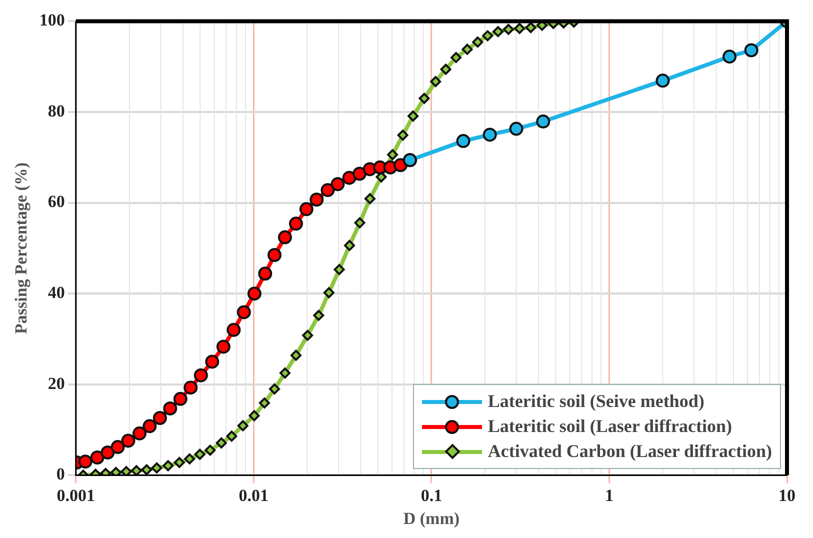 This screenshot has width=813, height=538. What do you see at coordinates (787, 495) in the screenshot?
I see `x-tick-label: 10` at bounding box center [787, 495].